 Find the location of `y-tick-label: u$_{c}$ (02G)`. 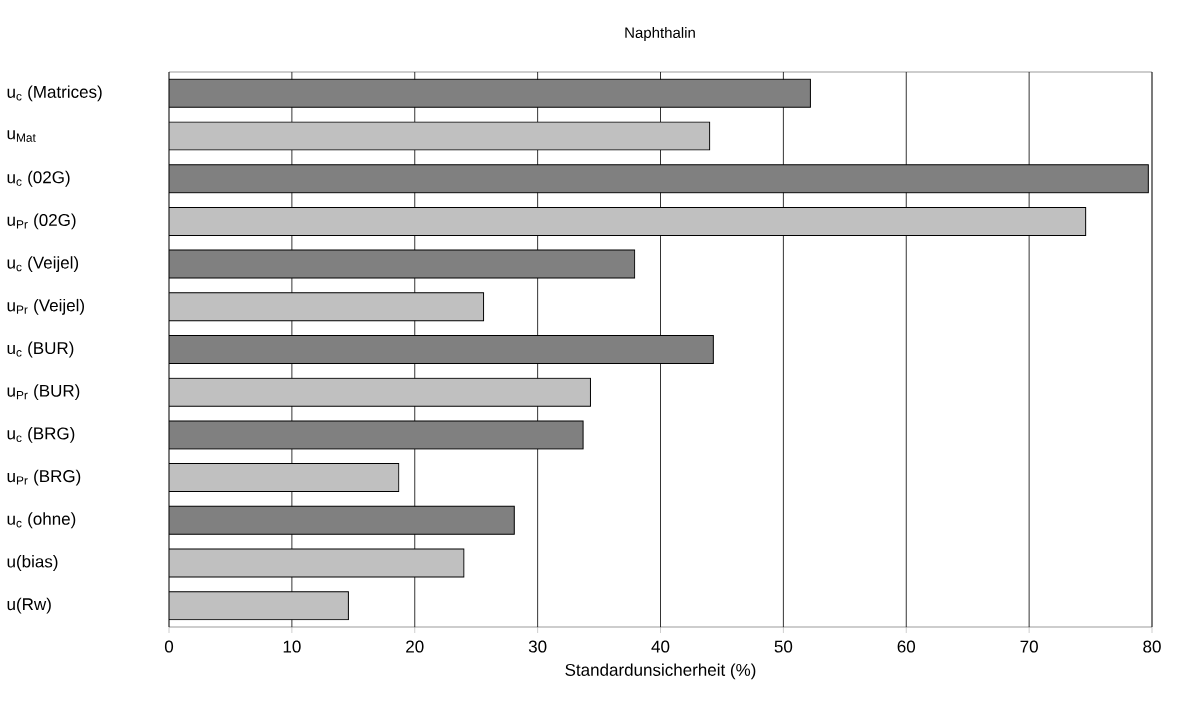

y-tick-label: u$_{c}$ (02G) is located at coordinates (38, 178).